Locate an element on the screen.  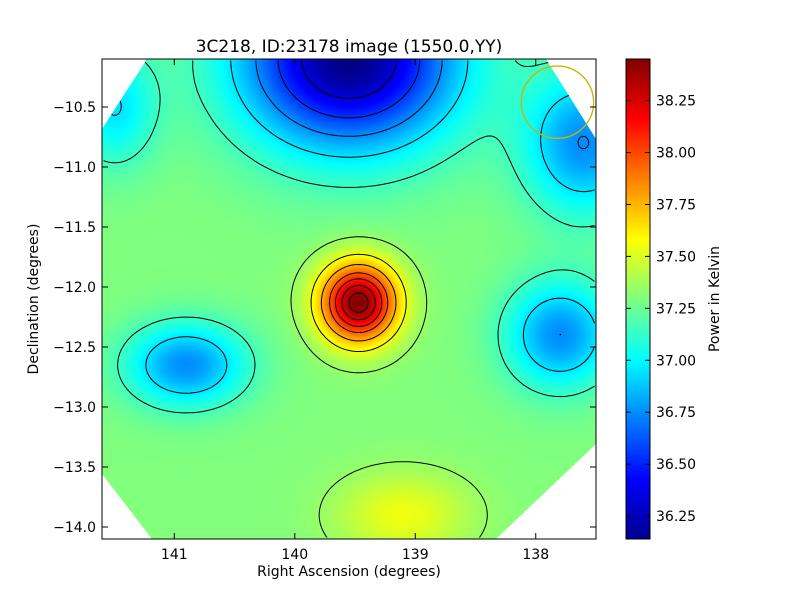
colorbar-label: Power in Kelvin is located at coordinates (715, 299).